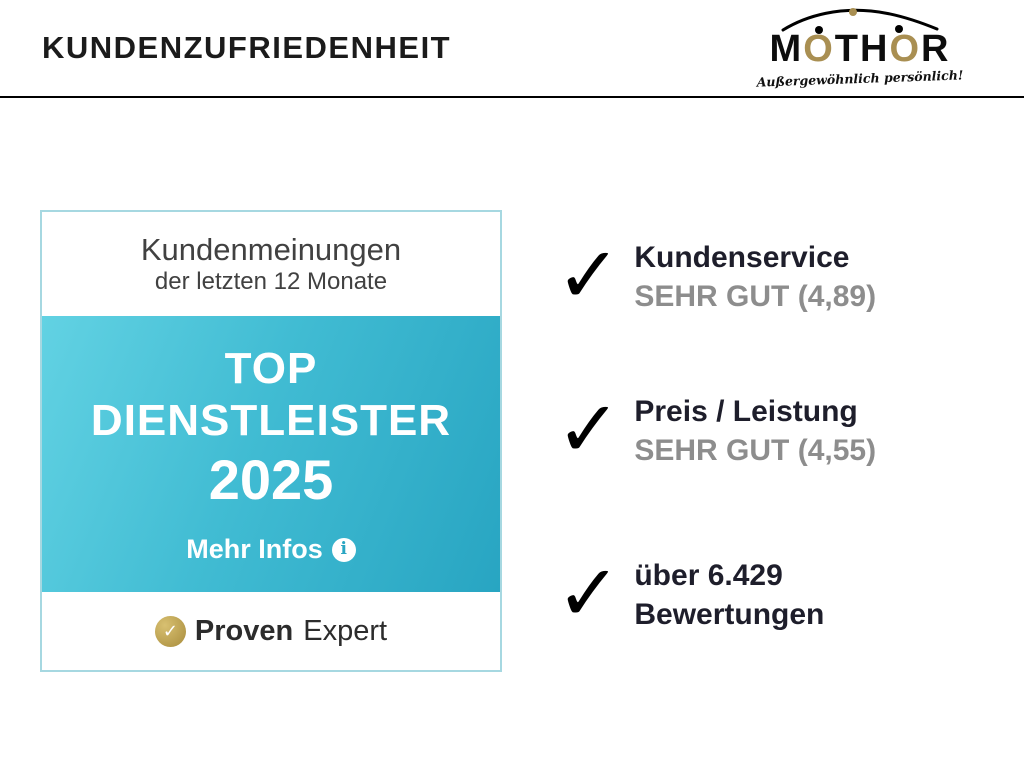  I want to click on rating-text: Preis / Leistung SEHR GUT (4,55), so click(755, 431).